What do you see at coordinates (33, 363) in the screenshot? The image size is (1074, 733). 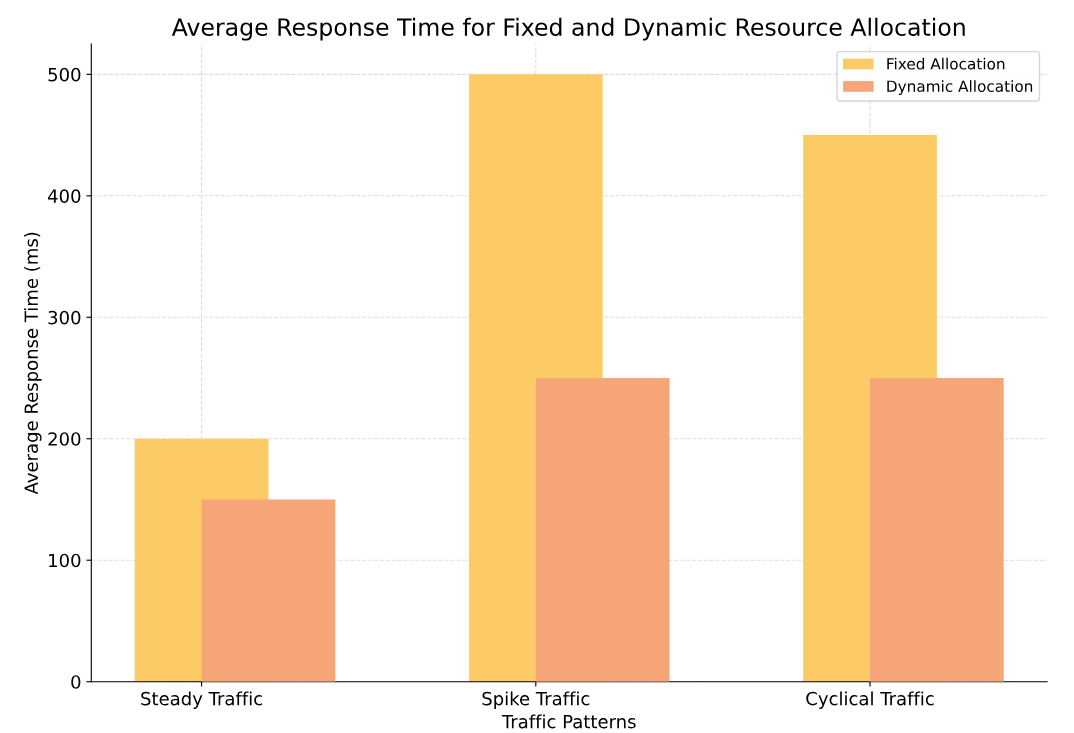 I see `y-axis-title: Average Response Time (ms)` at bounding box center [33, 363].